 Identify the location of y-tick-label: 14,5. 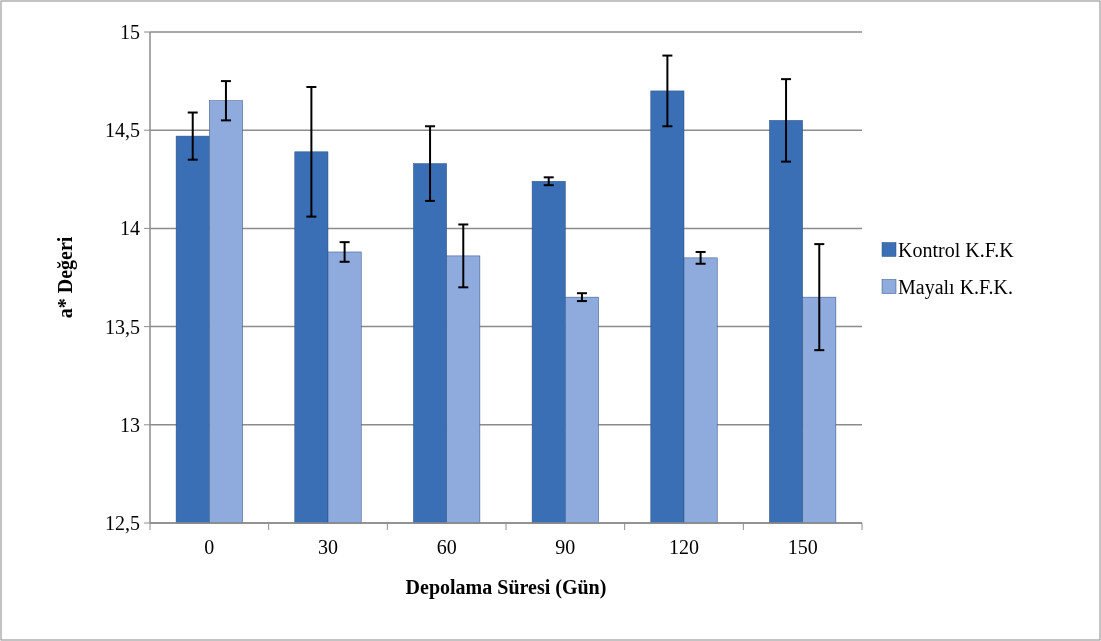
(122, 130).